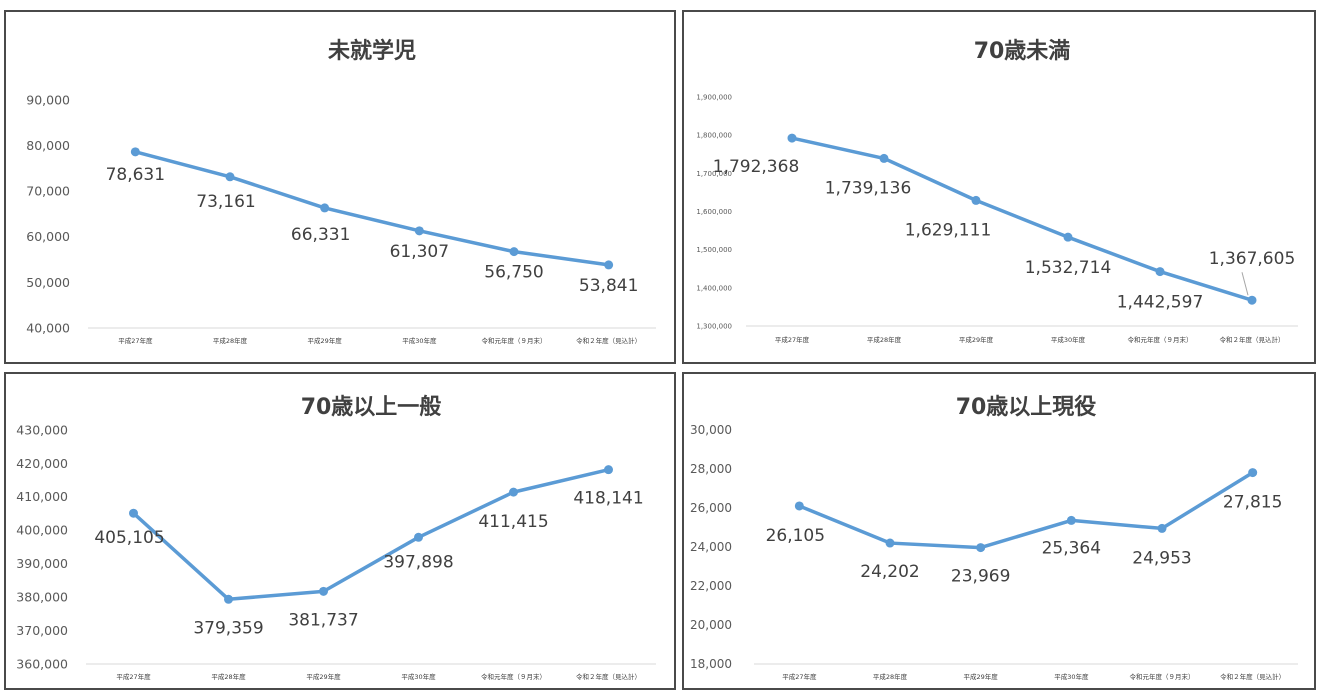 This screenshot has width=1320, height=690. Describe the element at coordinates (1068, 339) in the screenshot. I see `chart-1-category-label: 平成30年度` at that location.